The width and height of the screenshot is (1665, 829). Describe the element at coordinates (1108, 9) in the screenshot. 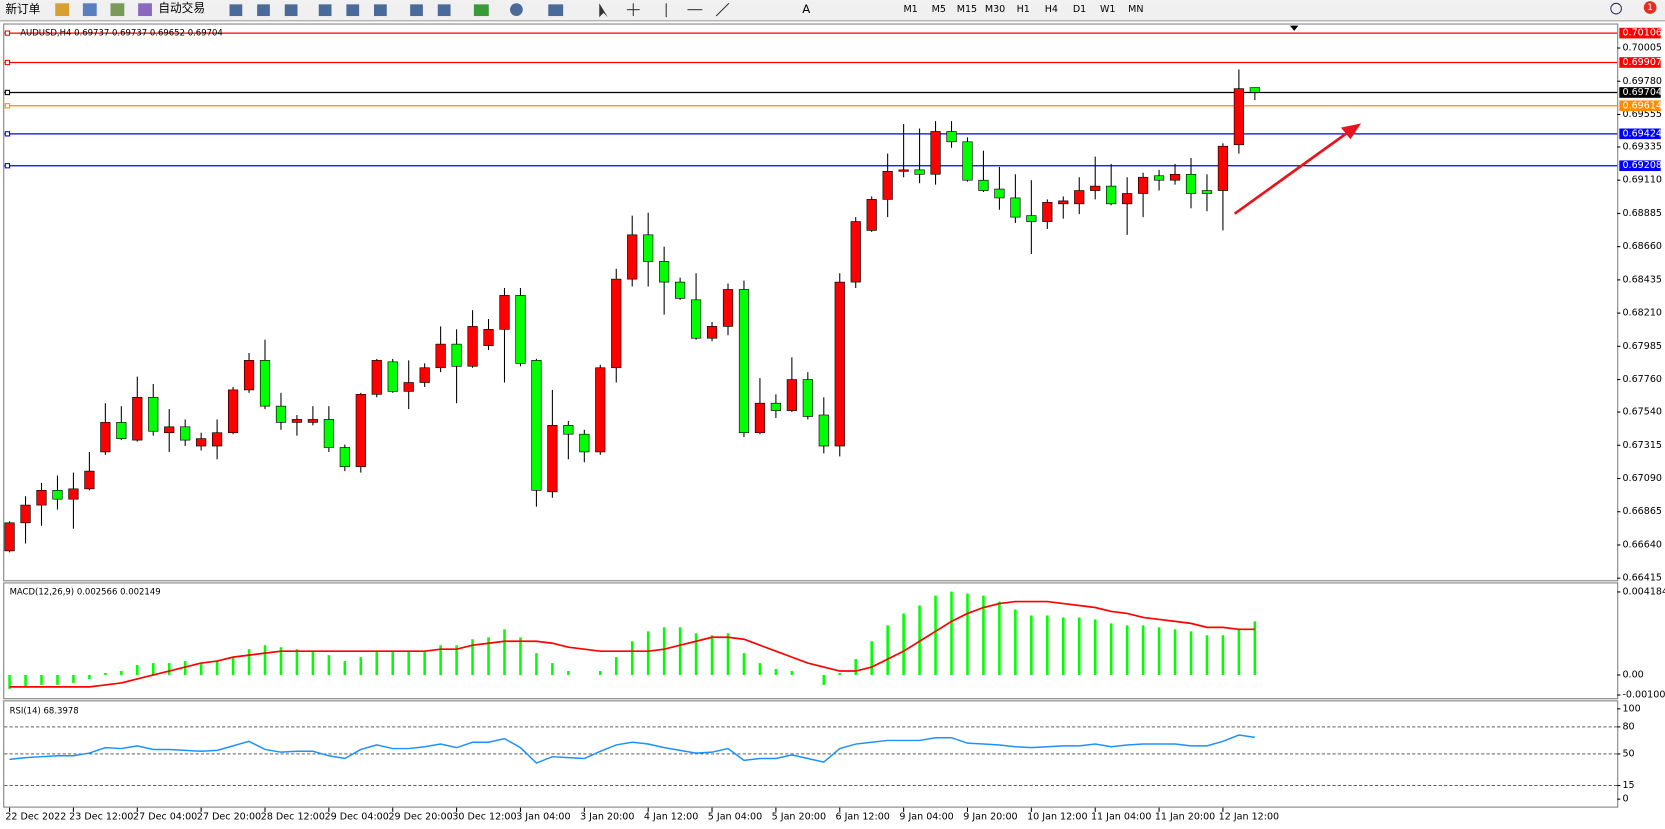

I see `timeframe-button: W1` at that location.